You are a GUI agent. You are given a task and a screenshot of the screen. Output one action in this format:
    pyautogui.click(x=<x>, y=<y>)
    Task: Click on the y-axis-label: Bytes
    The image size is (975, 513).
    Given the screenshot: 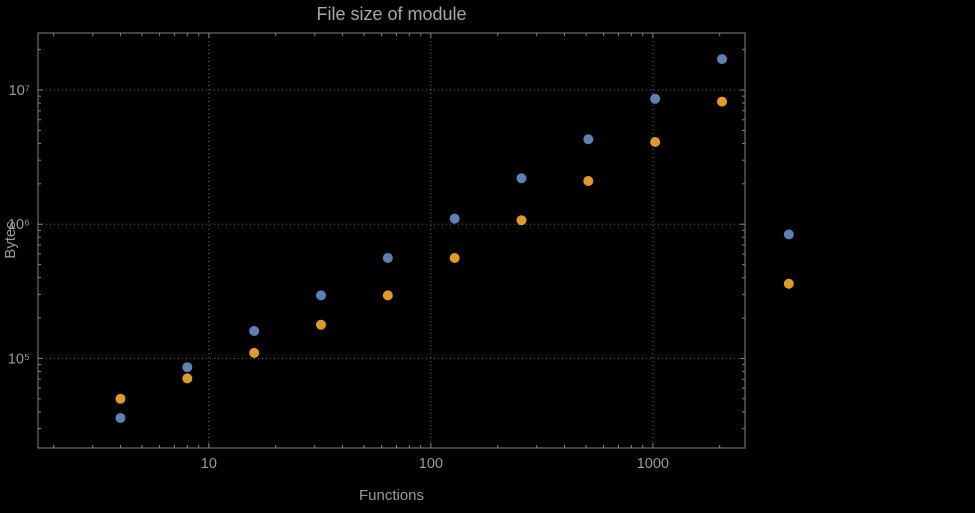 What is the action you would take?
    pyautogui.click(x=10, y=240)
    